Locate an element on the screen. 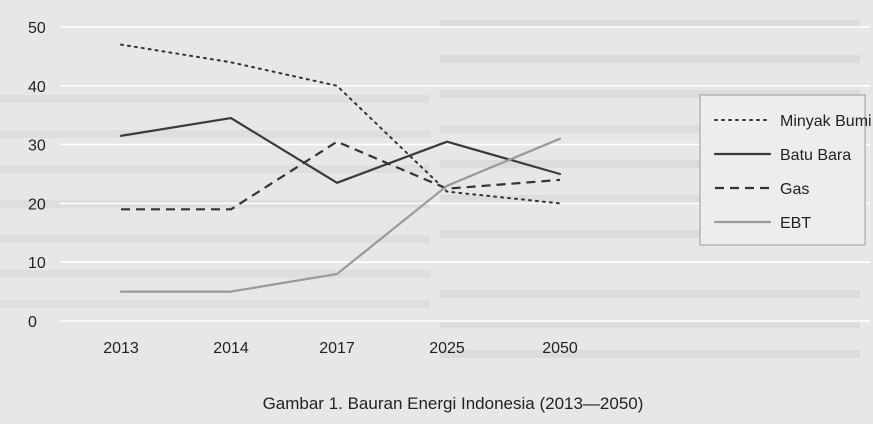 The width and height of the screenshot is (873, 424). legend-label: Gas is located at coordinates (794, 189).